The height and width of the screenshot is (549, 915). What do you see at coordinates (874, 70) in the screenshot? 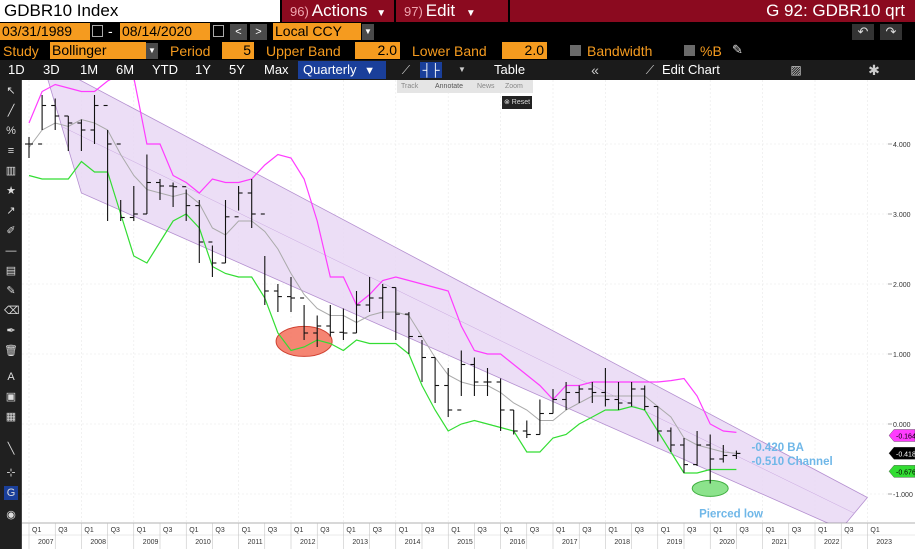
I see `gear-icon: ✱` at bounding box center [874, 70].